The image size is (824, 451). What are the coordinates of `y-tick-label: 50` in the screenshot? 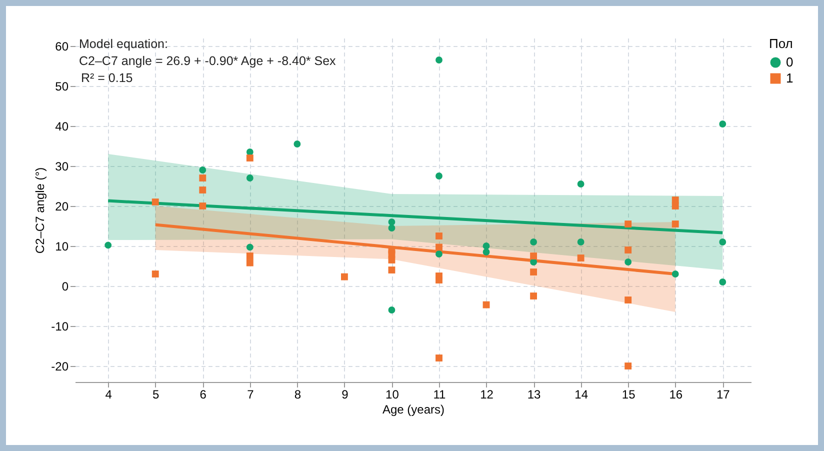 It's located at (62, 87).